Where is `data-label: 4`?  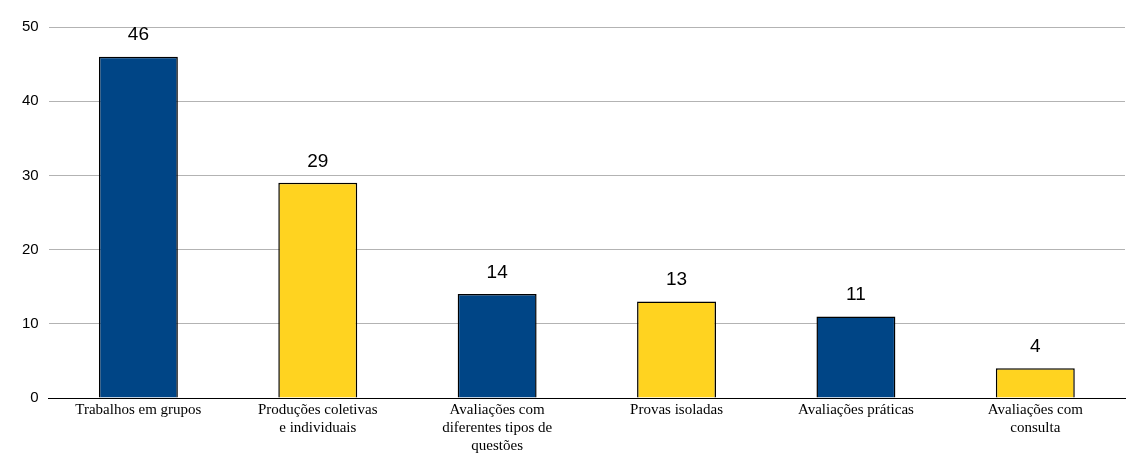
data-label: 4 is located at coordinates (1036, 346).